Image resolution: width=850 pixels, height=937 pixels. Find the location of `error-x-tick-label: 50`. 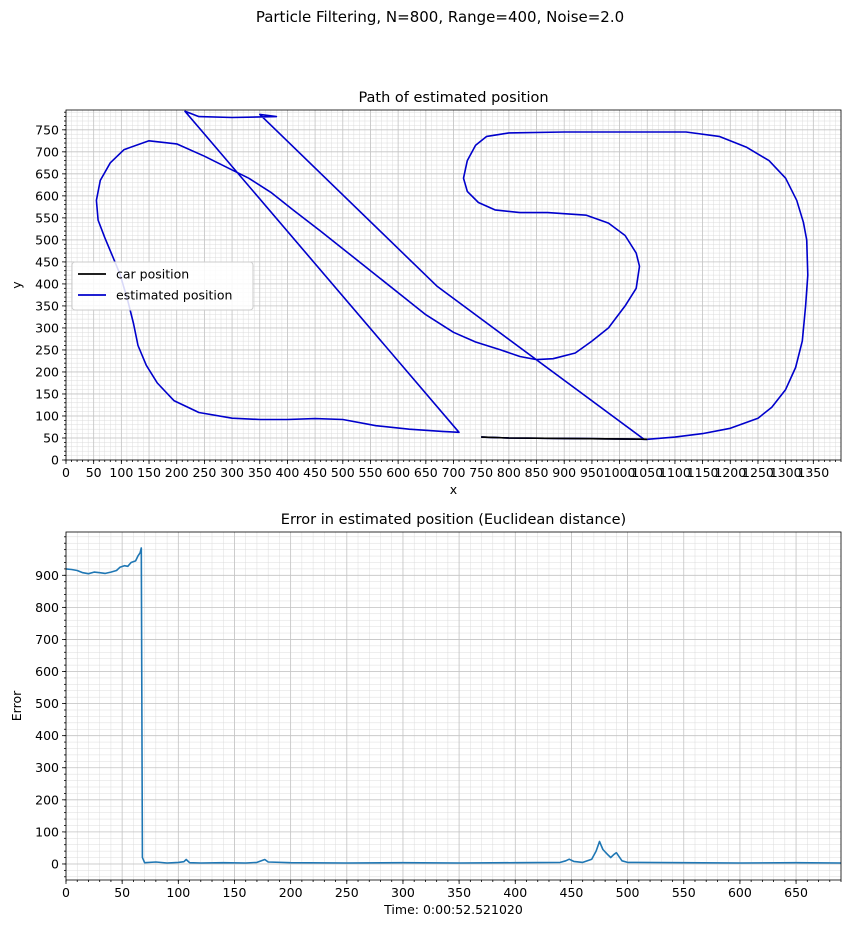

error-x-tick-label: 50 is located at coordinates (122, 892).